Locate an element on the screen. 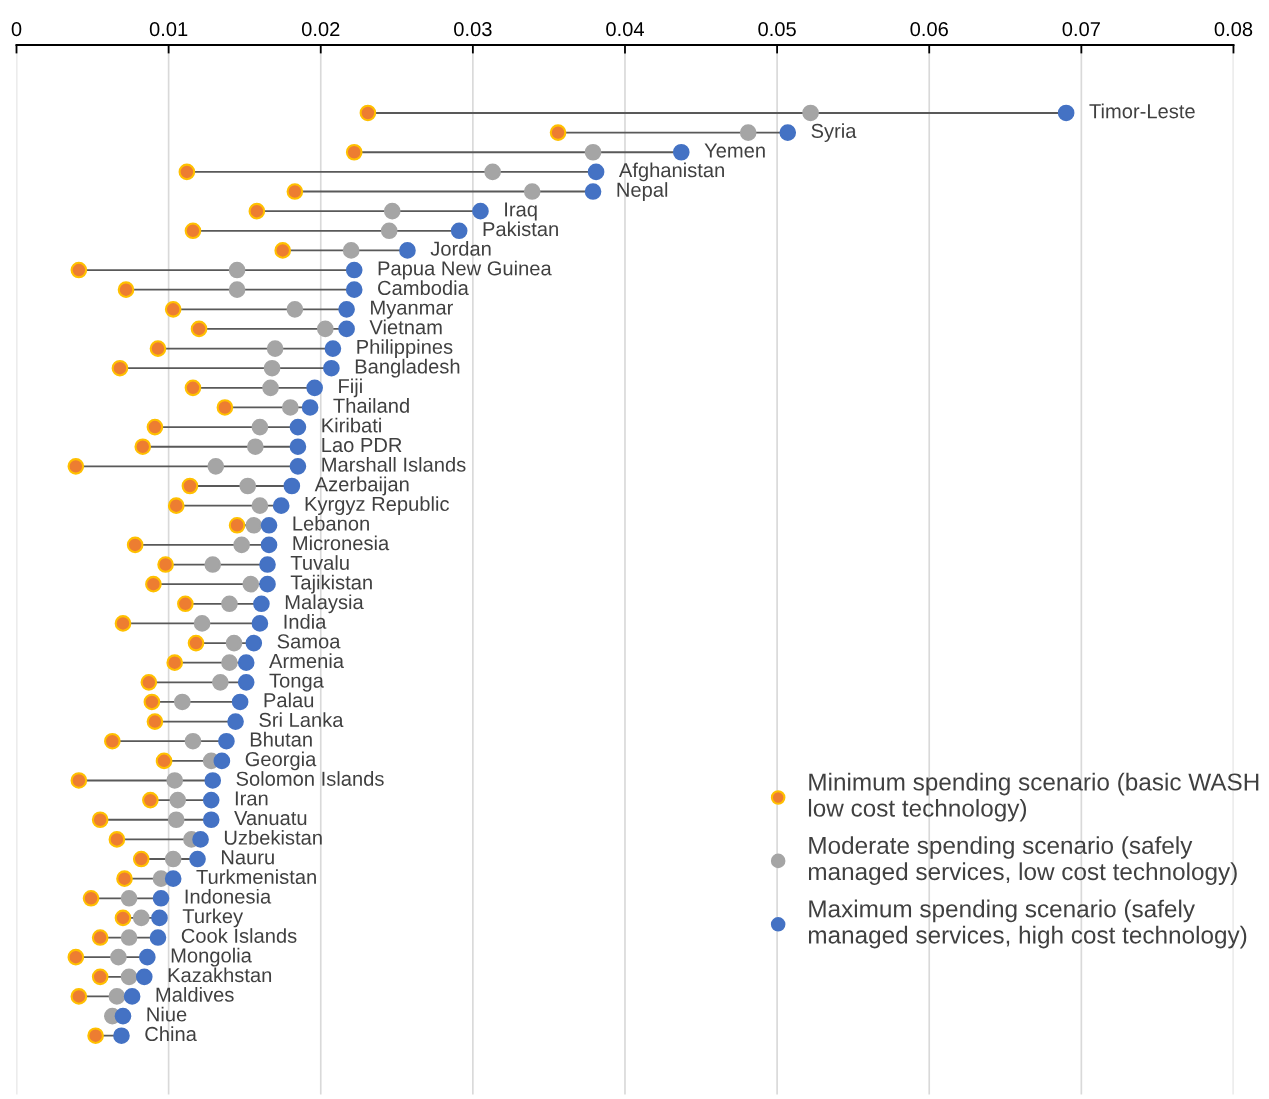 The width and height of the screenshot is (1269, 1099). y-tick-label: Papua New Guinea is located at coordinates (465, 270).